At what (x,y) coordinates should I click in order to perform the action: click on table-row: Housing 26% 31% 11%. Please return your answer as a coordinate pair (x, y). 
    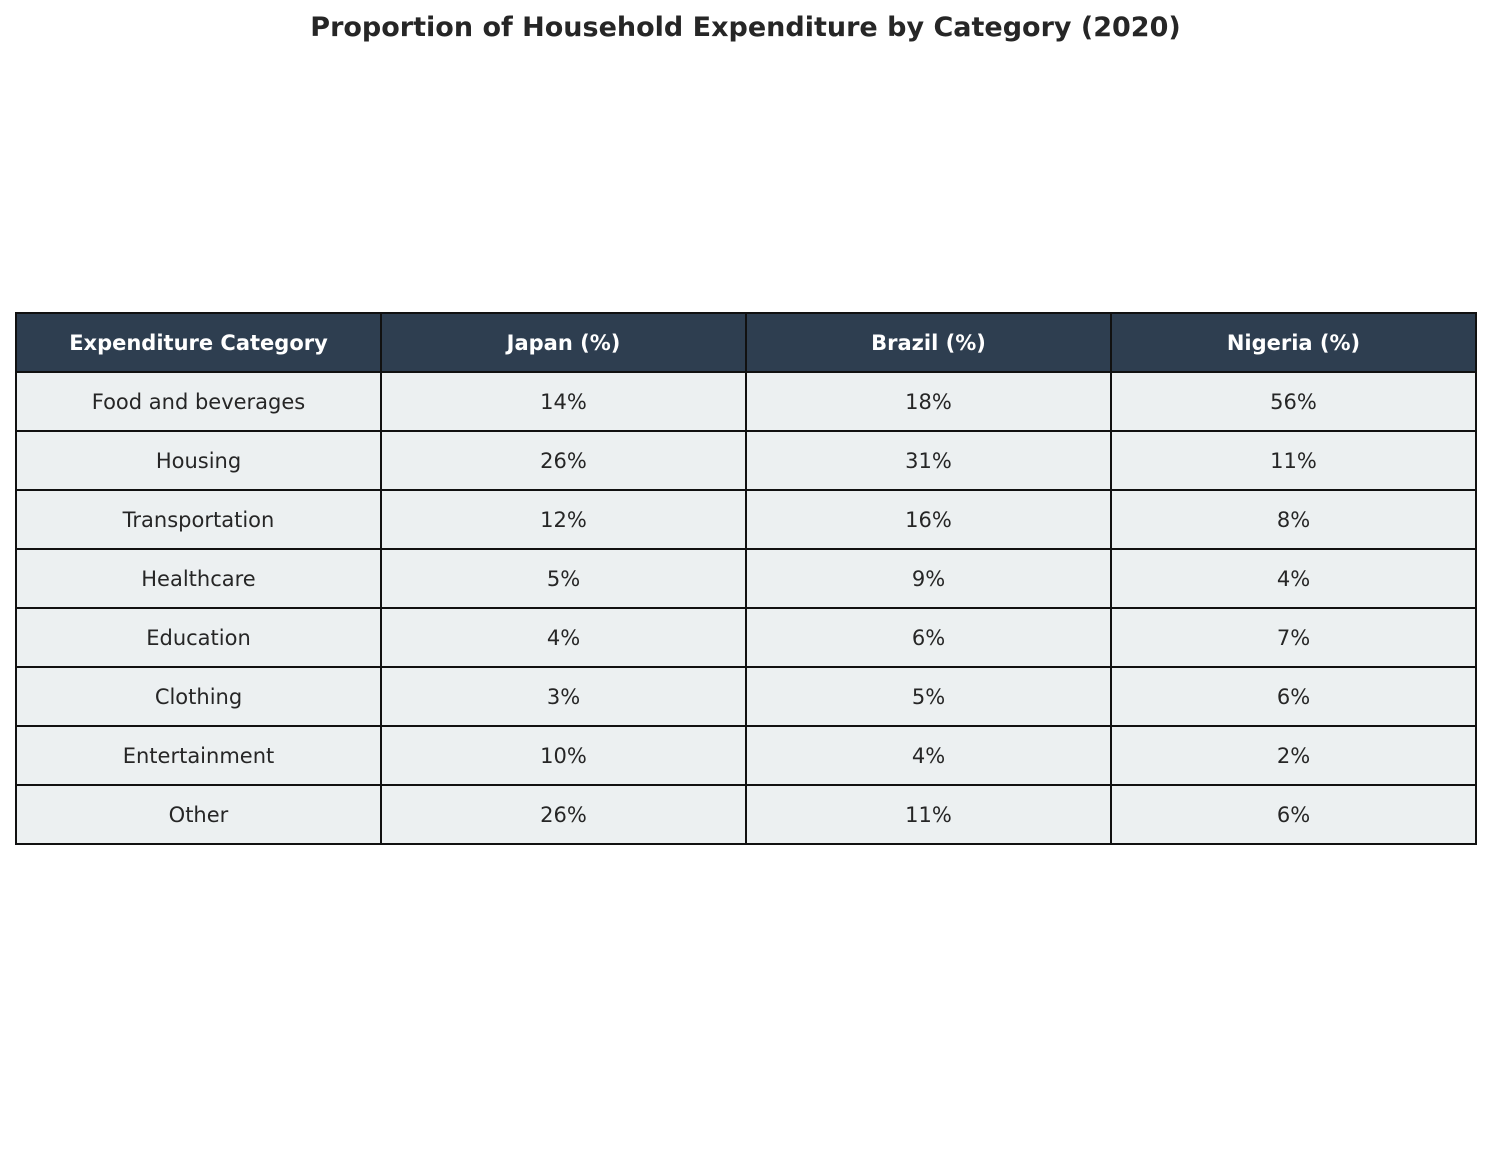
    Looking at the image, I should click on (746, 460).